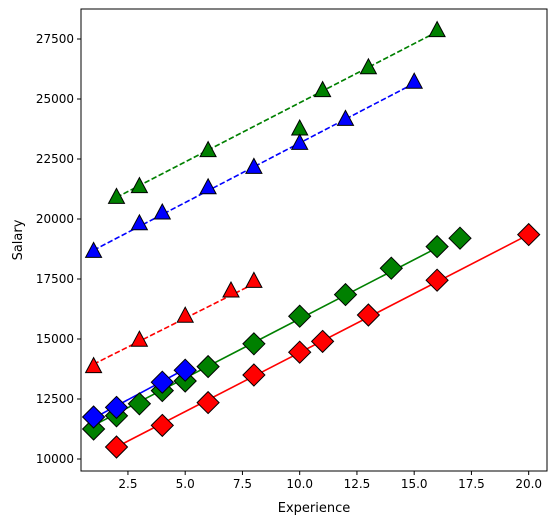 Image resolution: width=558 pixels, height=525 pixels. What do you see at coordinates (55, 159) in the screenshot?
I see `y-tick-label-5: 22500` at bounding box center [55, 159].